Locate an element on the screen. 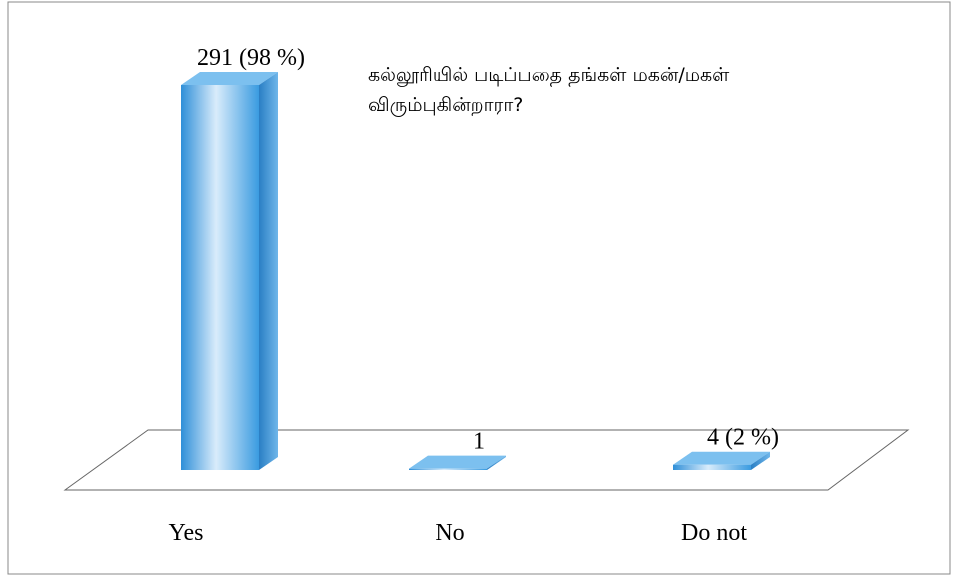 The image size is (959, 579). x-tick-label: Do not is located at coordinates (714, 533).